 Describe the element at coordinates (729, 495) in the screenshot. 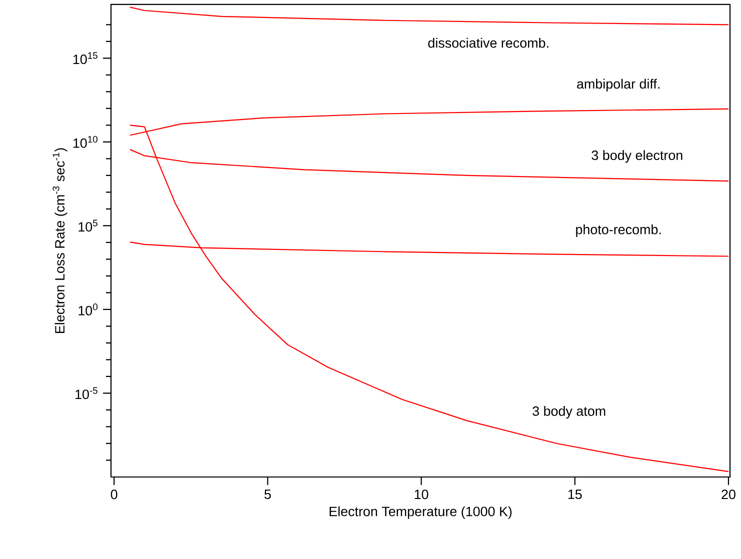

I see `x-tick-label: 20` at that location.